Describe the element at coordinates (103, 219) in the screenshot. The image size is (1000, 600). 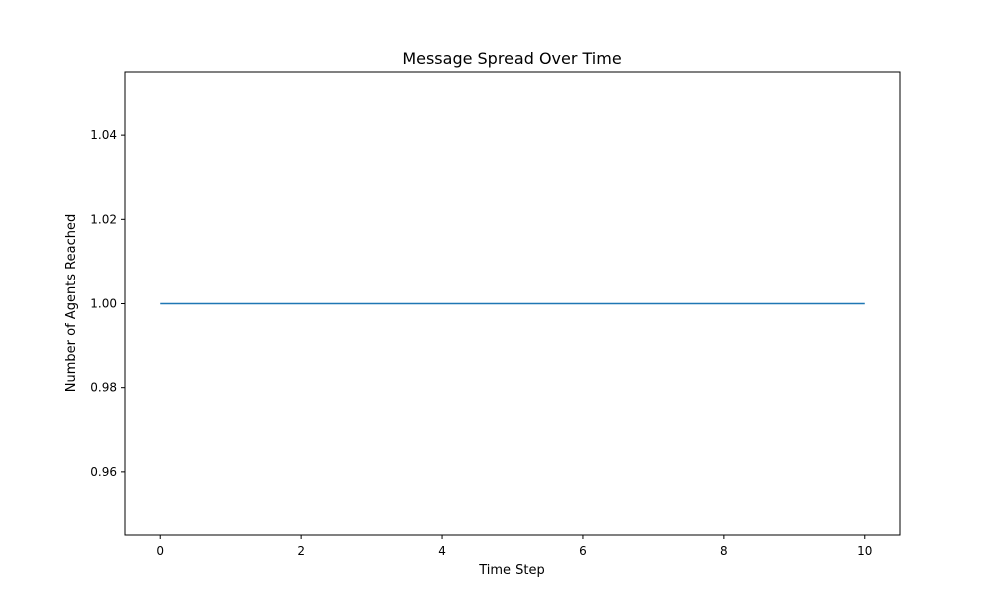
I see `y-tick-label: 1.02` at that location.